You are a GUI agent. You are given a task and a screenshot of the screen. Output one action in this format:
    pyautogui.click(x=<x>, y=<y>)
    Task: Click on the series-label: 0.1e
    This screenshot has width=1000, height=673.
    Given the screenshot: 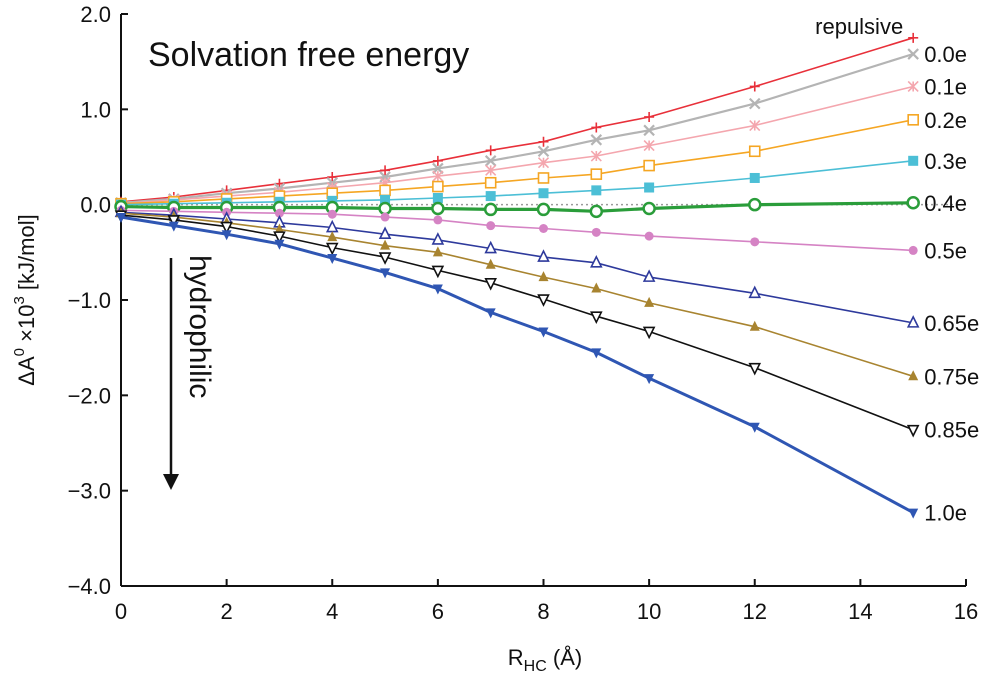 What is the action you would take?
    pyautogui.click(x=945, y=86)
    